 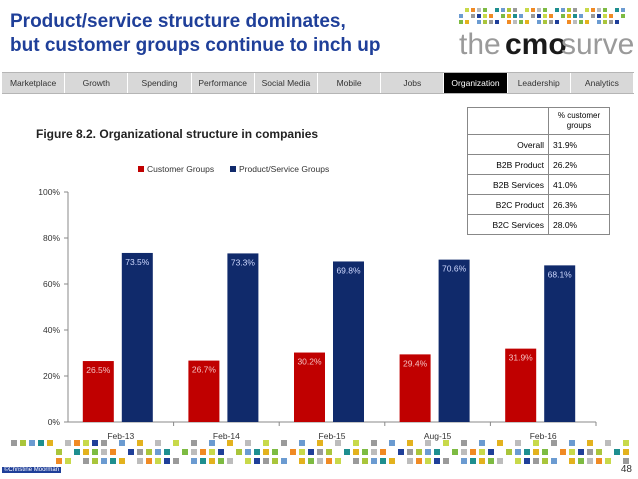 I want to click on nav-tab-growth: Growth, so click(x=97, y=83).